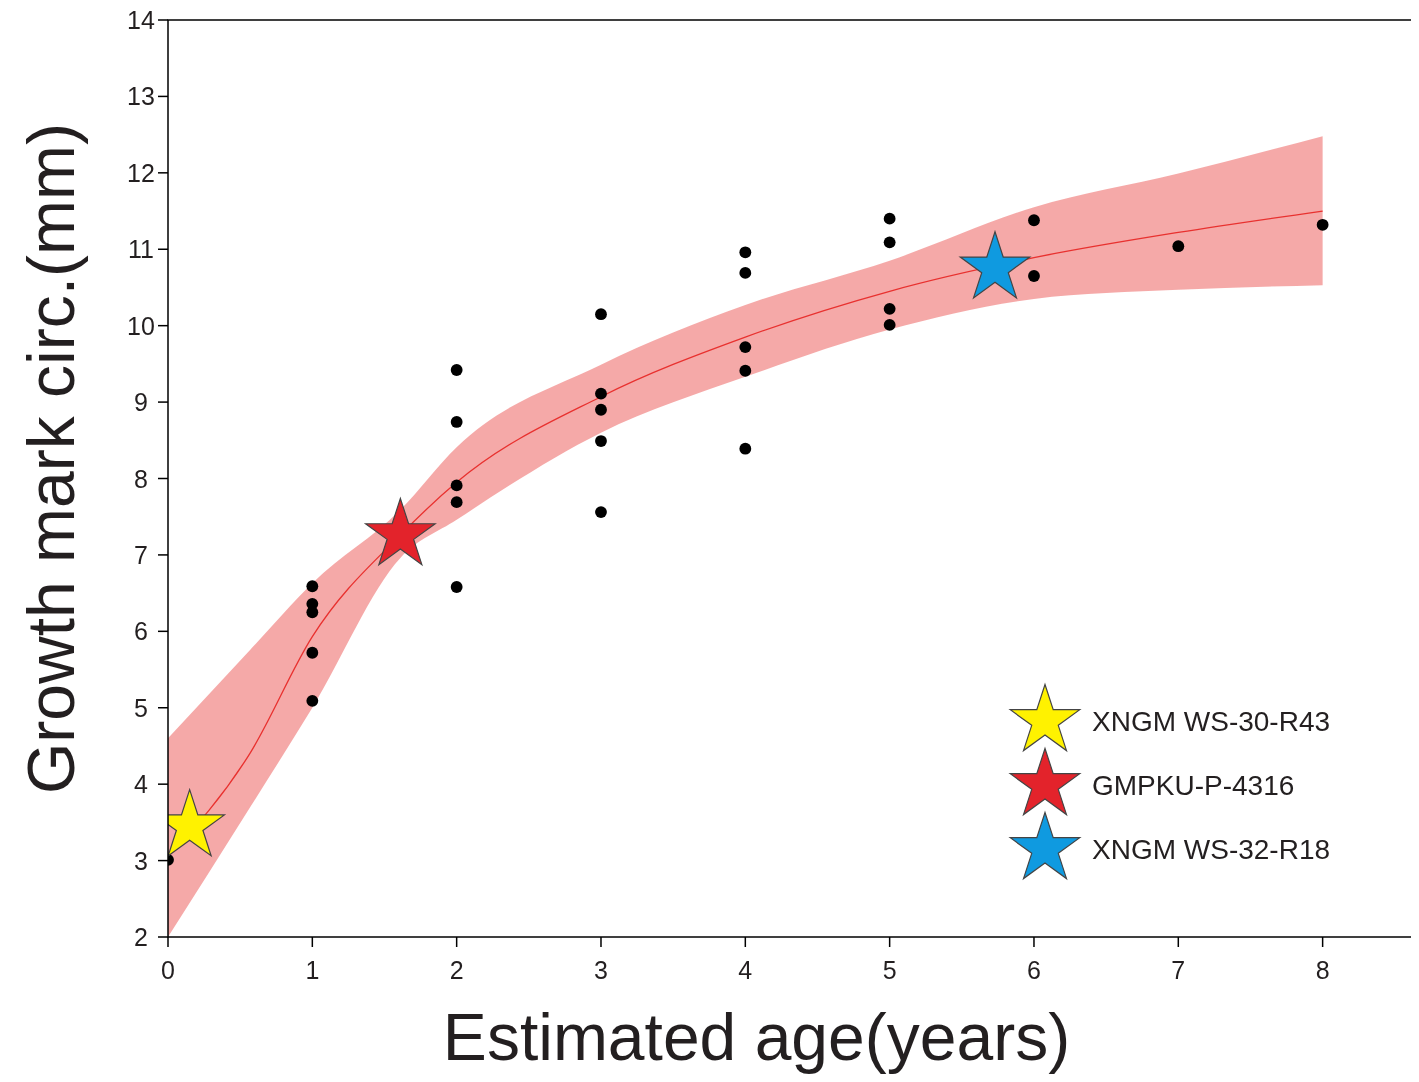 The height and width of the screenshot is (1082, 1419). What do you see at coordinates (141, 937) in the screenshot?
I see `y-tick-label: 2` at bounding box center [141, 937].